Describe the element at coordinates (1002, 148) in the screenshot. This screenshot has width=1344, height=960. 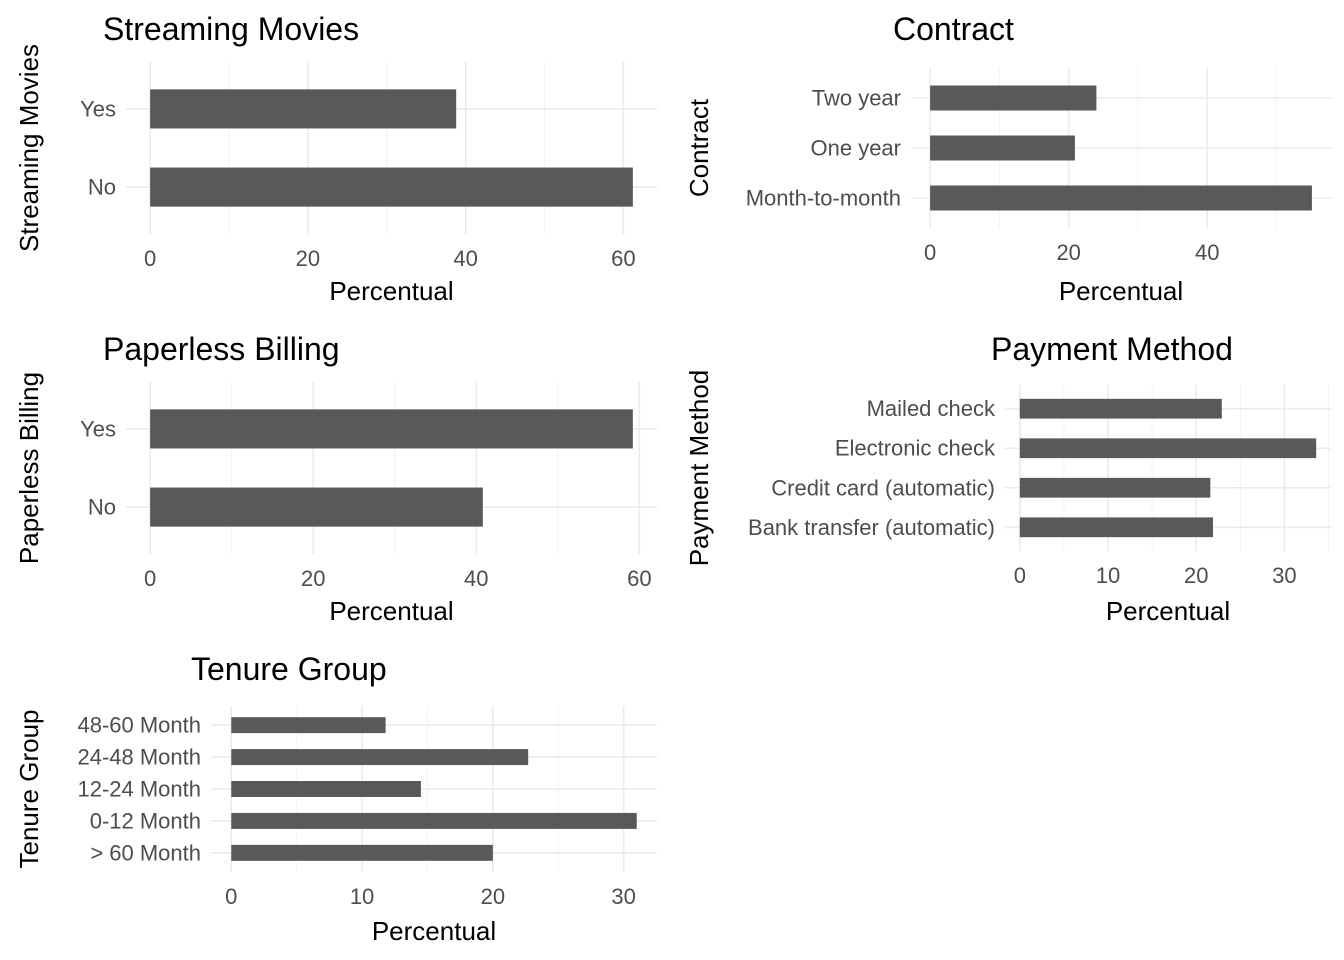
I see `bar-one-year` at that location.